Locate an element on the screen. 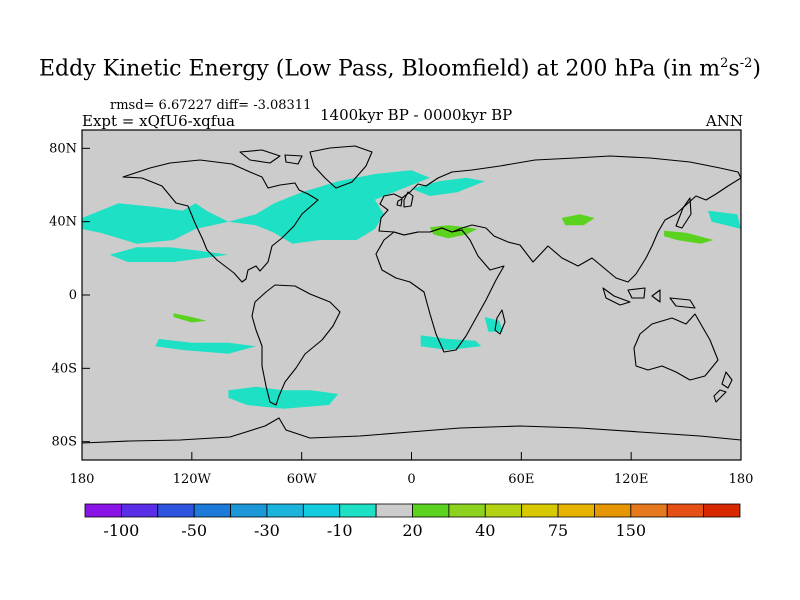  x-tick-label: 120W is located at coordinates (192, 479).